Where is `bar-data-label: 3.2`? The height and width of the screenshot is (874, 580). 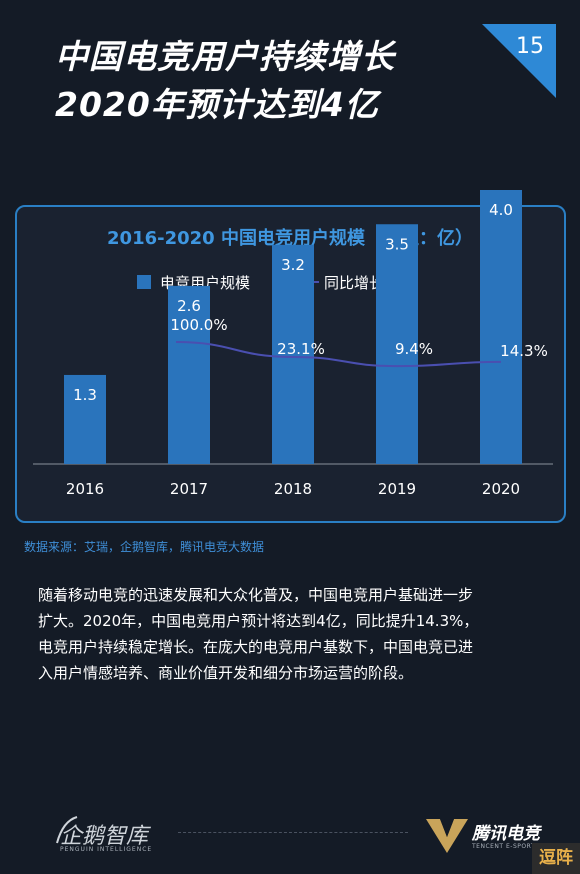
bar-data-label: 3.2 is located at coordinates (293, 265).